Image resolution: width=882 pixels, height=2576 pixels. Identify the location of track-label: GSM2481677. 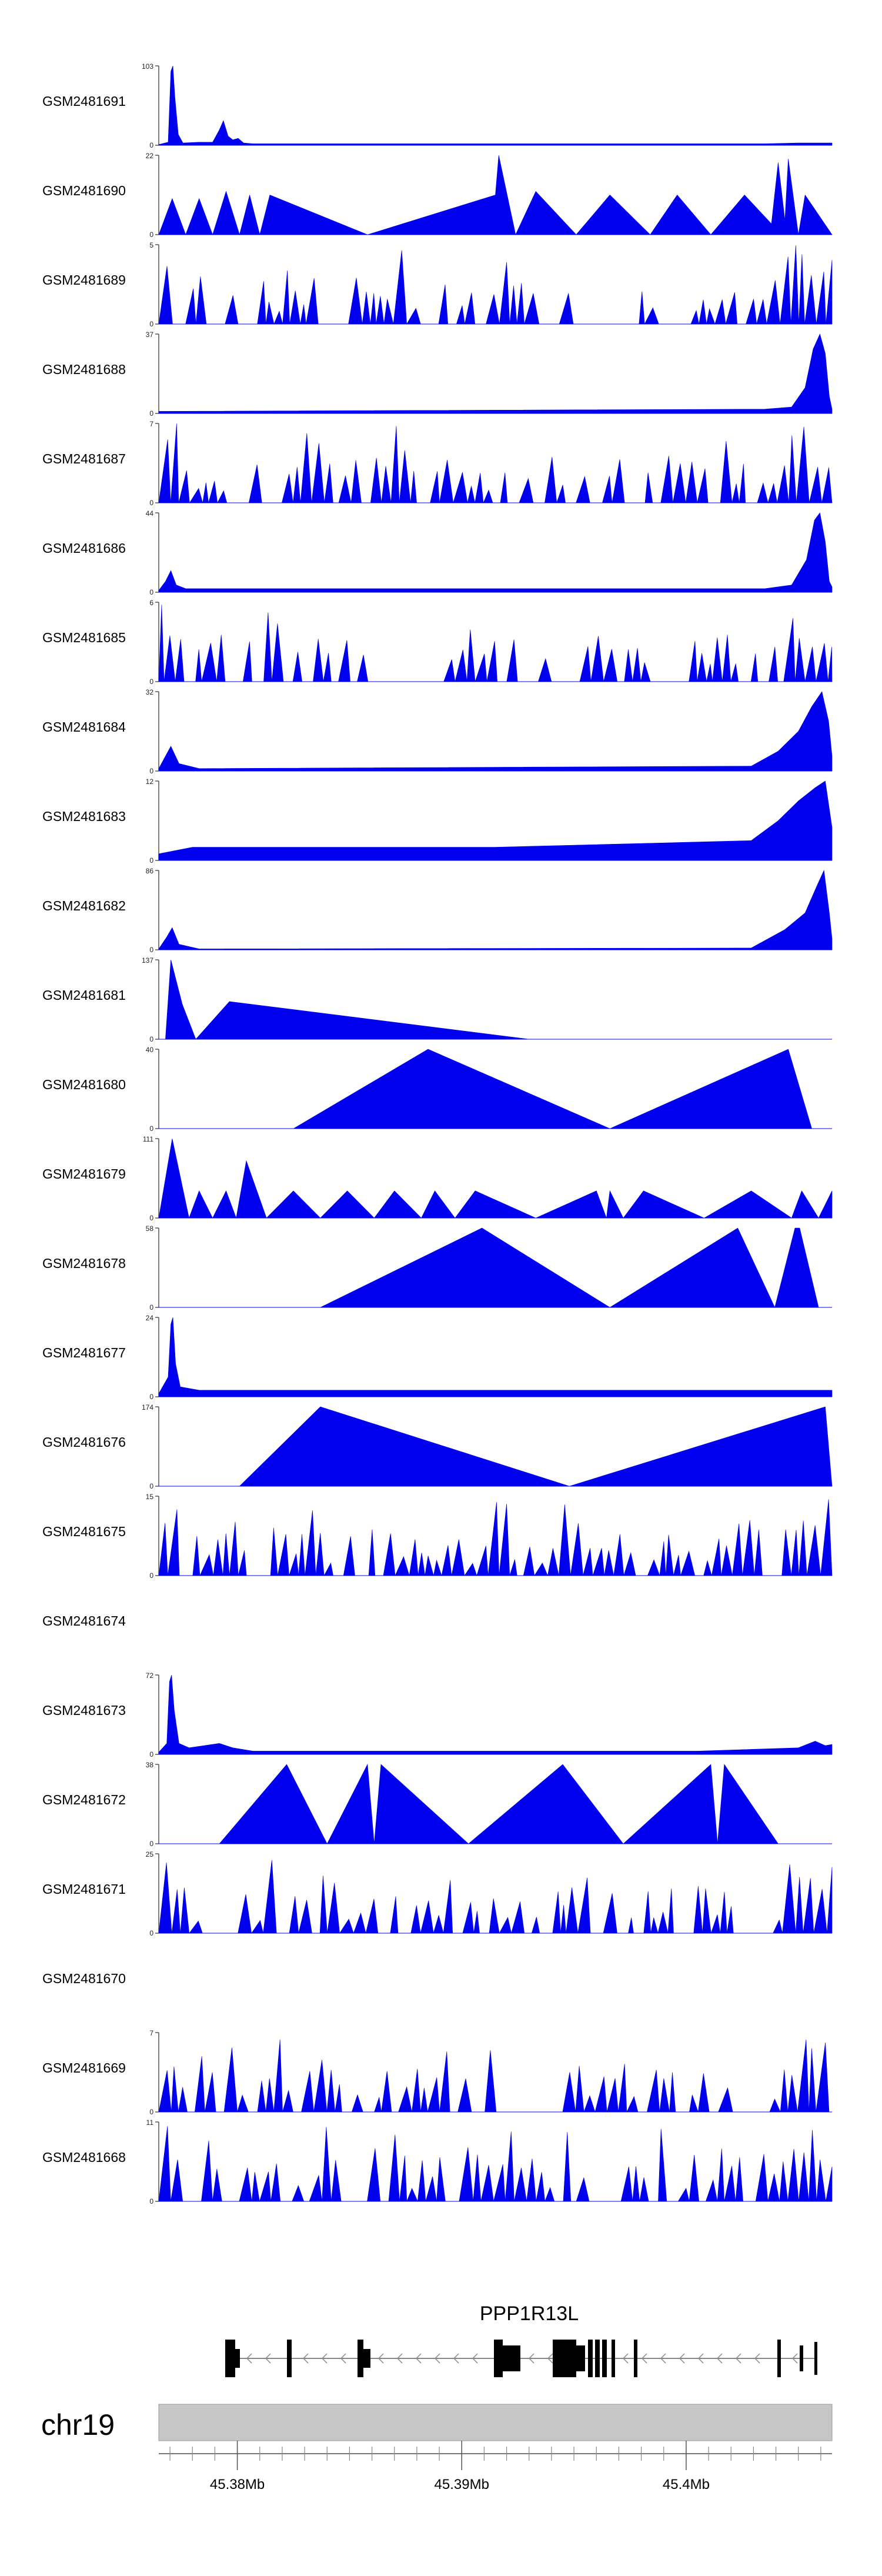
(84, 1352).